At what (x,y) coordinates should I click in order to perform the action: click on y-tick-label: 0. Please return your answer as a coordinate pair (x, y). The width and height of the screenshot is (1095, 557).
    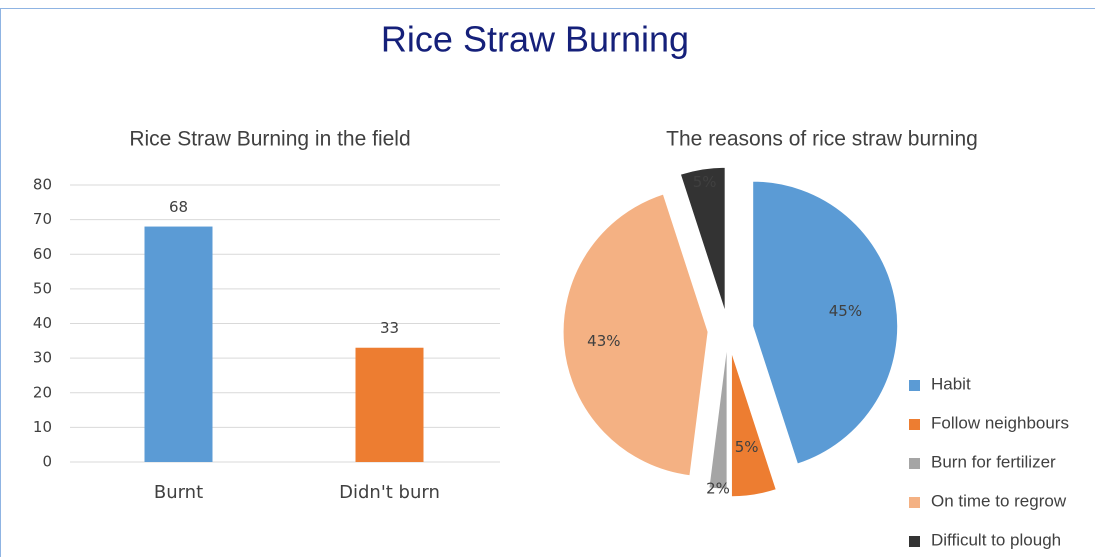
    Looking at the image, I should click on (47, 462).